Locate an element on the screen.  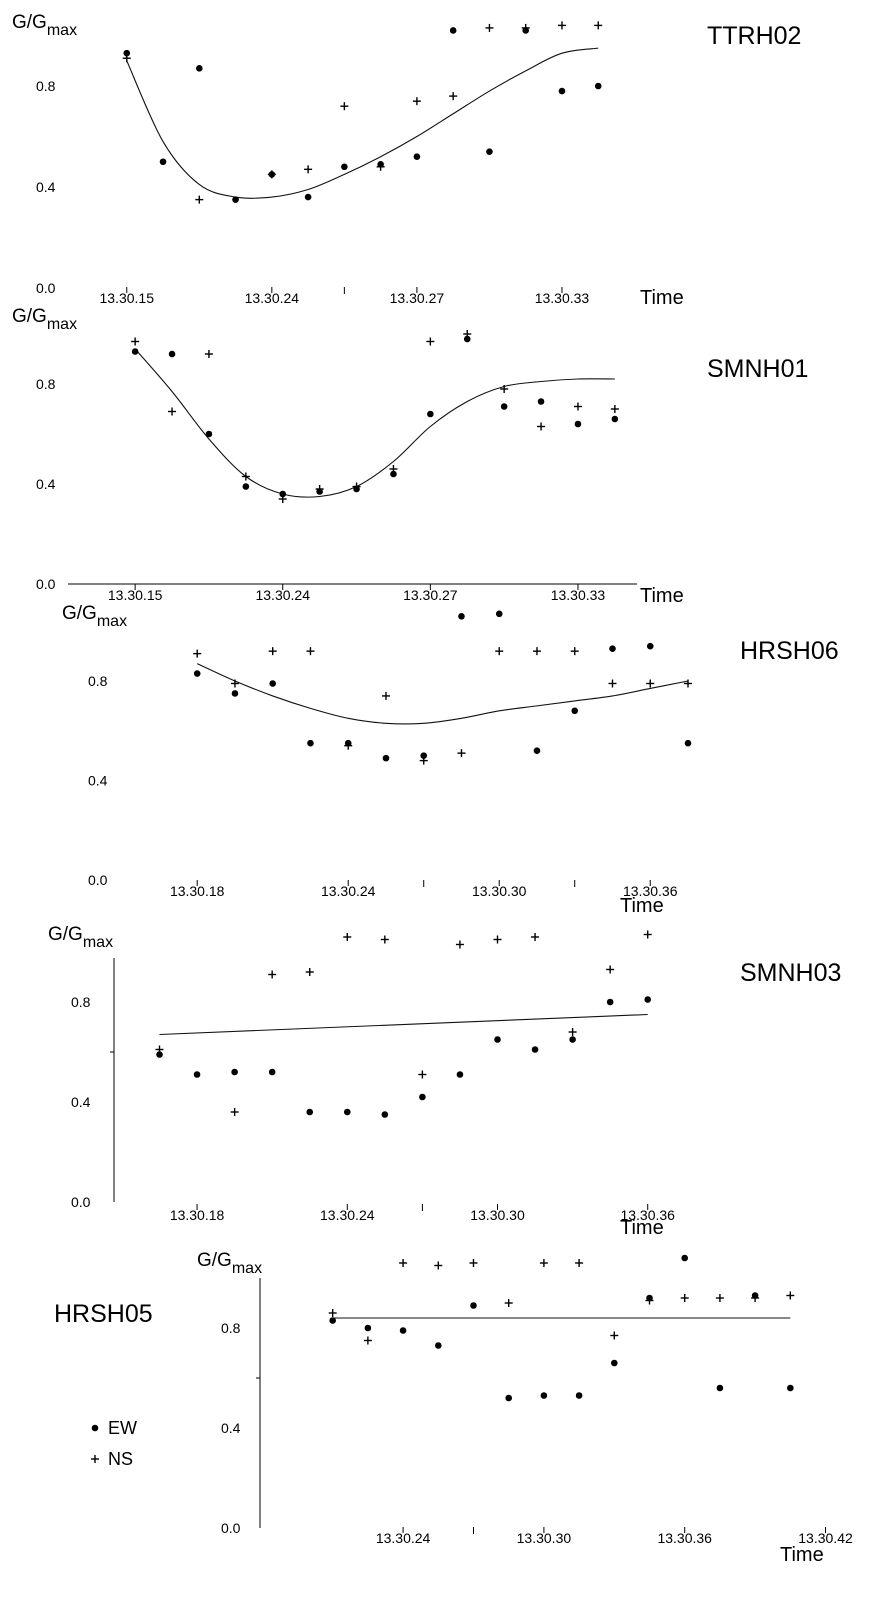
legend: EW NS is located at coordinates (114, 1443).